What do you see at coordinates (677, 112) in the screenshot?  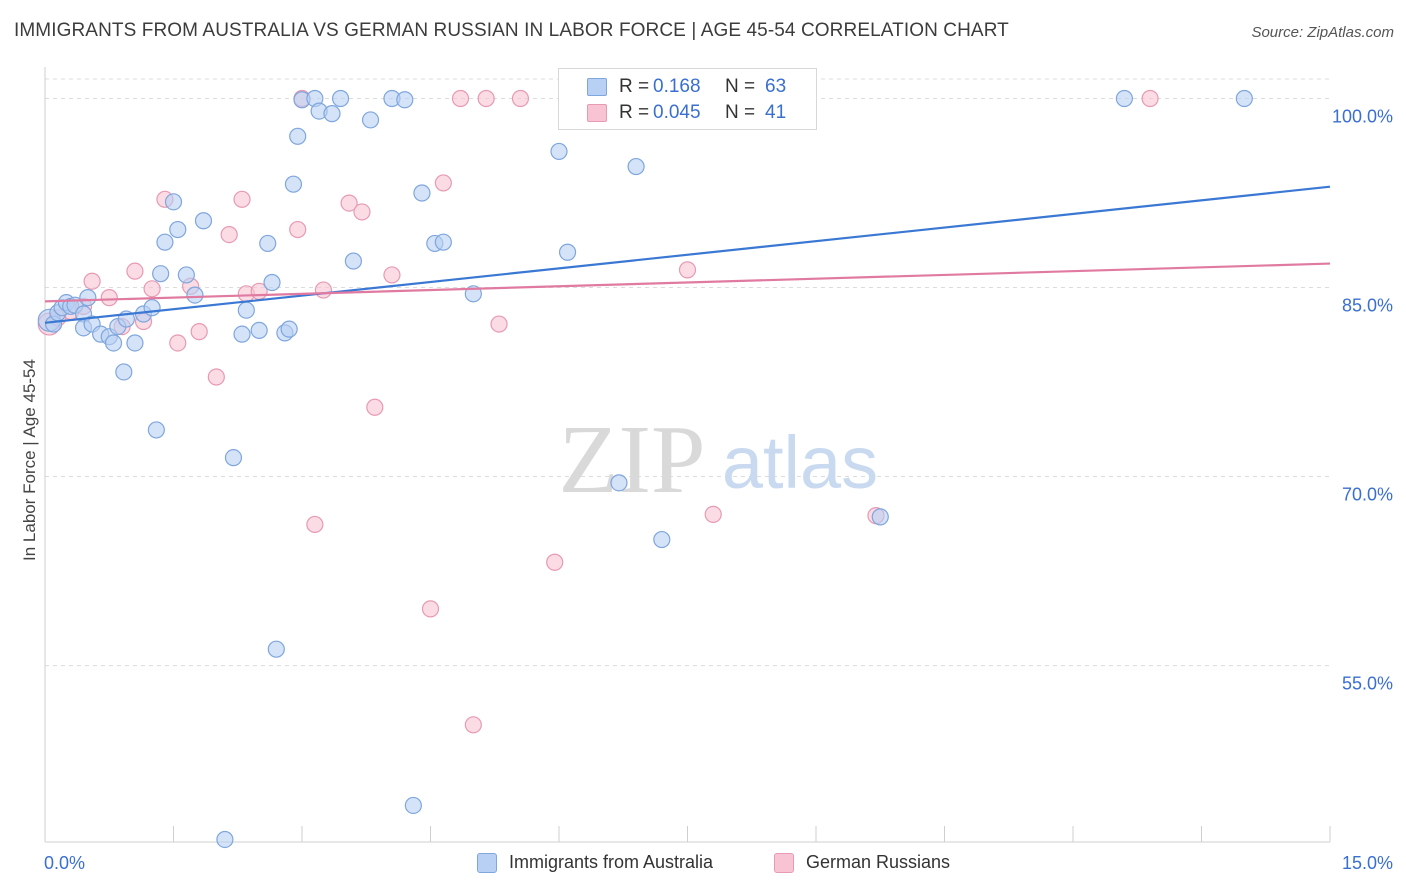 I see `stats-r-value: 0.045` at bounding box center [677, 112].